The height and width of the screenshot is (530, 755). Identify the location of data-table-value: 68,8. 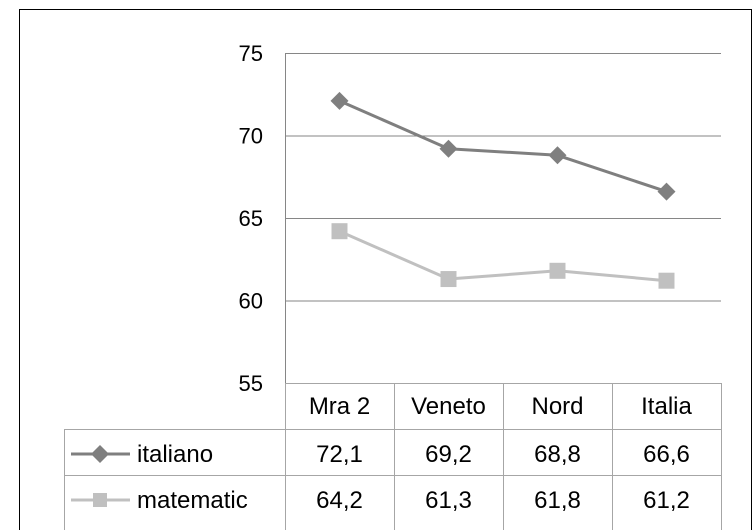
(557, 454).